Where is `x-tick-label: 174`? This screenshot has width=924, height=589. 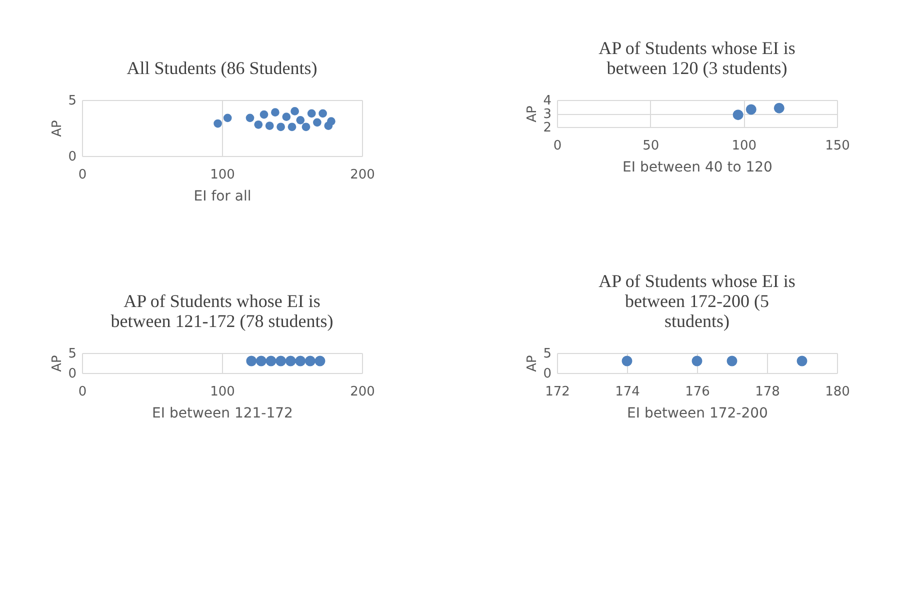 x-tick-label: 174 is located at coordinates (627, 392).